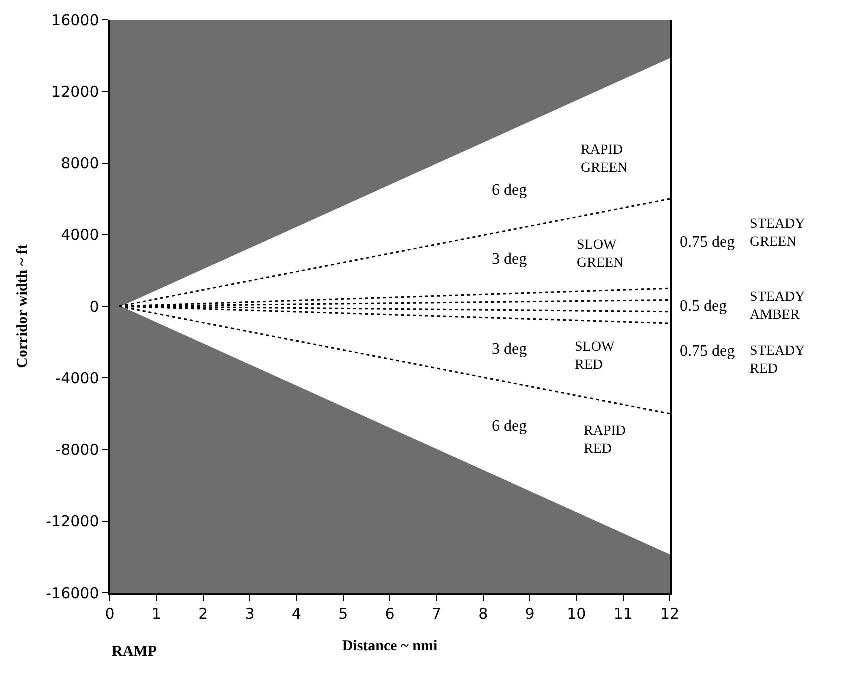 Image resolution: width=855 pixels, height=673 pixels. I want to click on annotation: SLOW RED, so click(595, 357).